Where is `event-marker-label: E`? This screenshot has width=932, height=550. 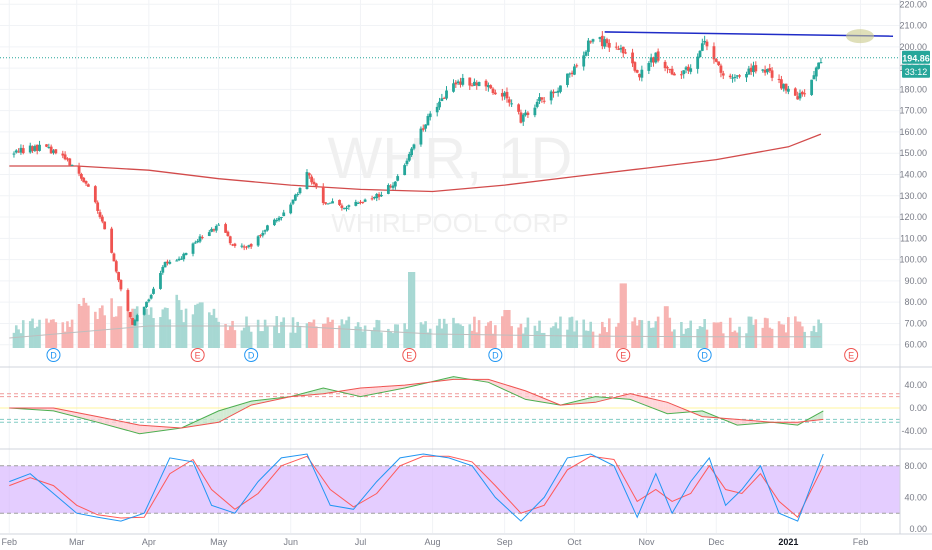 event-marker-label: E is located at coordinates (623, 356).